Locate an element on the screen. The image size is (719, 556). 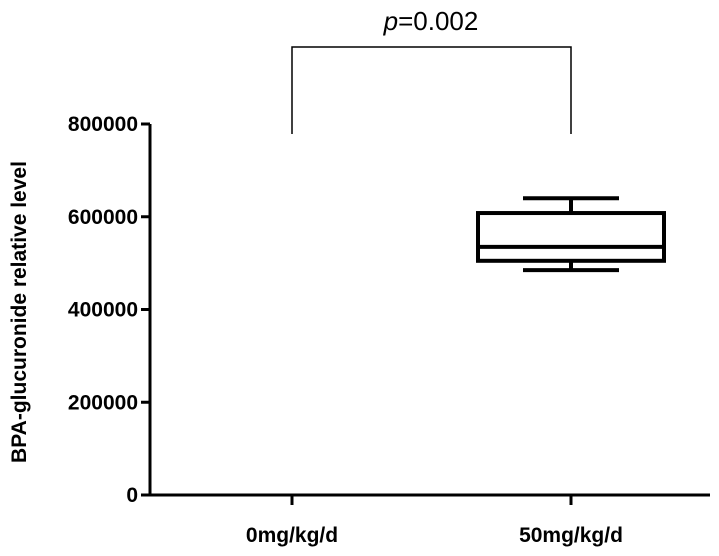
x-axis: 0mg/kg/d 50mg/kg/d is located at coordinates (430, 520).